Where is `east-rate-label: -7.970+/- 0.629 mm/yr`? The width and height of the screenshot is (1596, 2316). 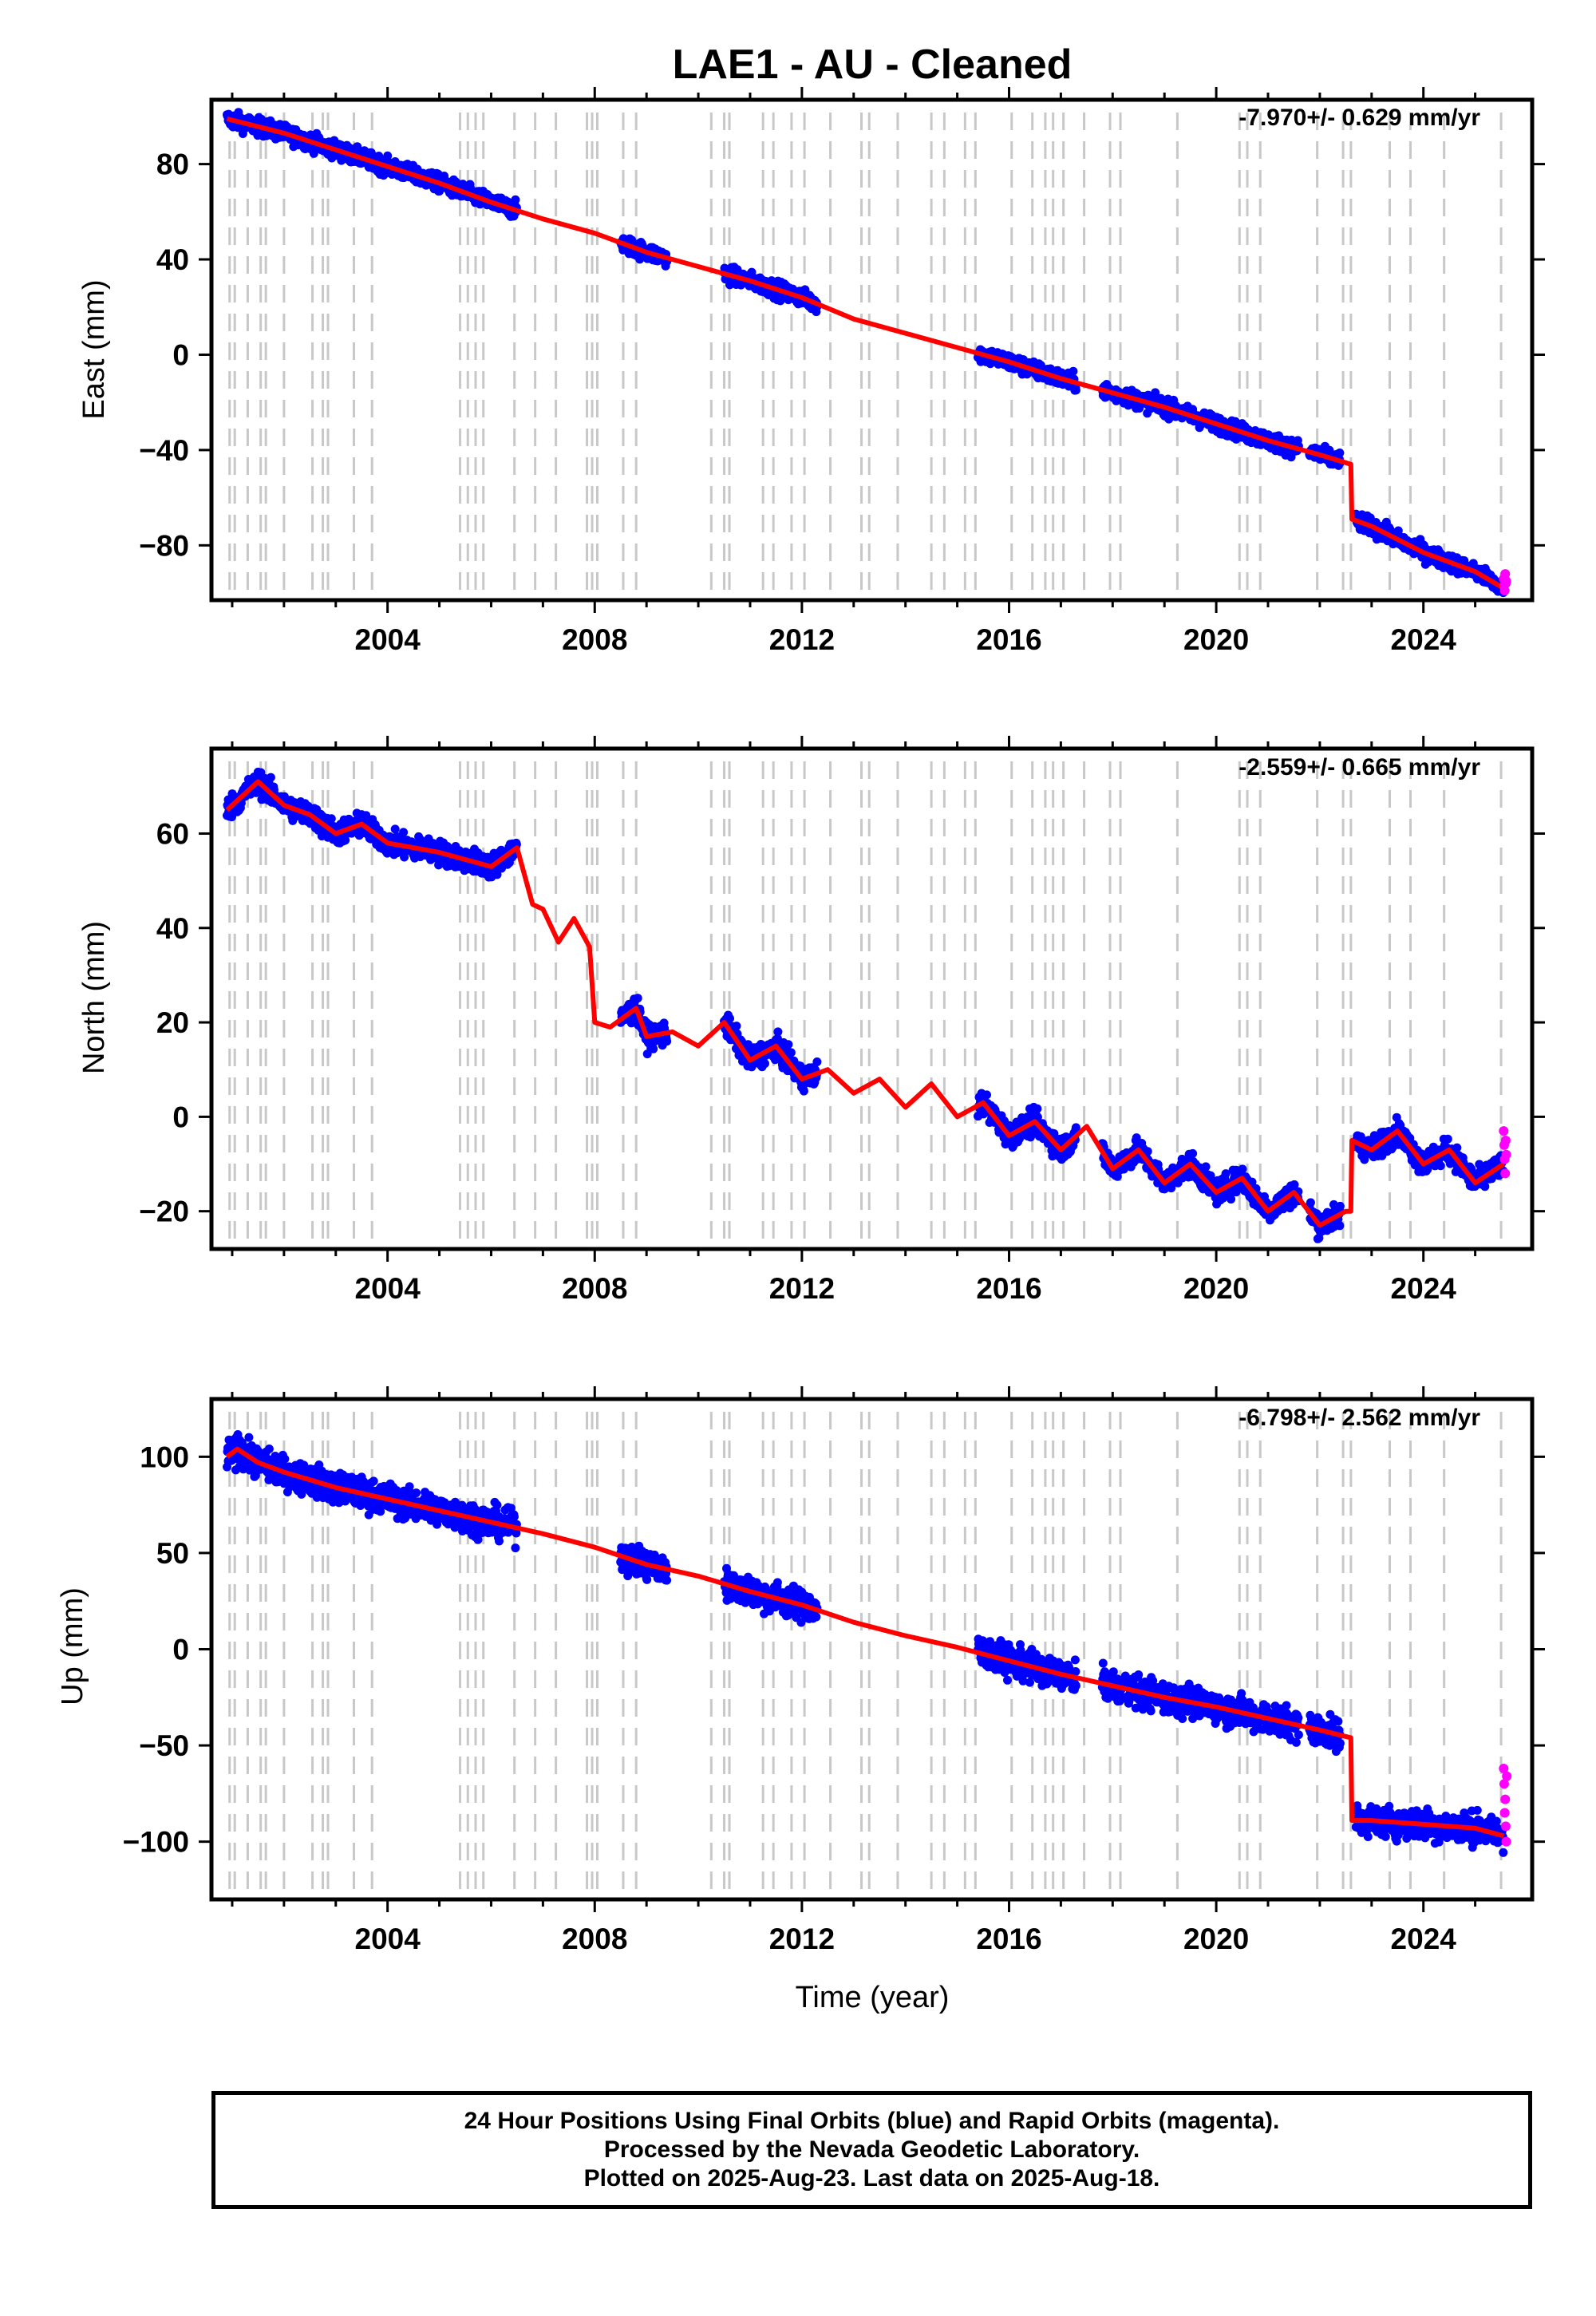
east-rate-label: -7.970+/- 0.629 mm/yr is located at coordinates (1359, 118).